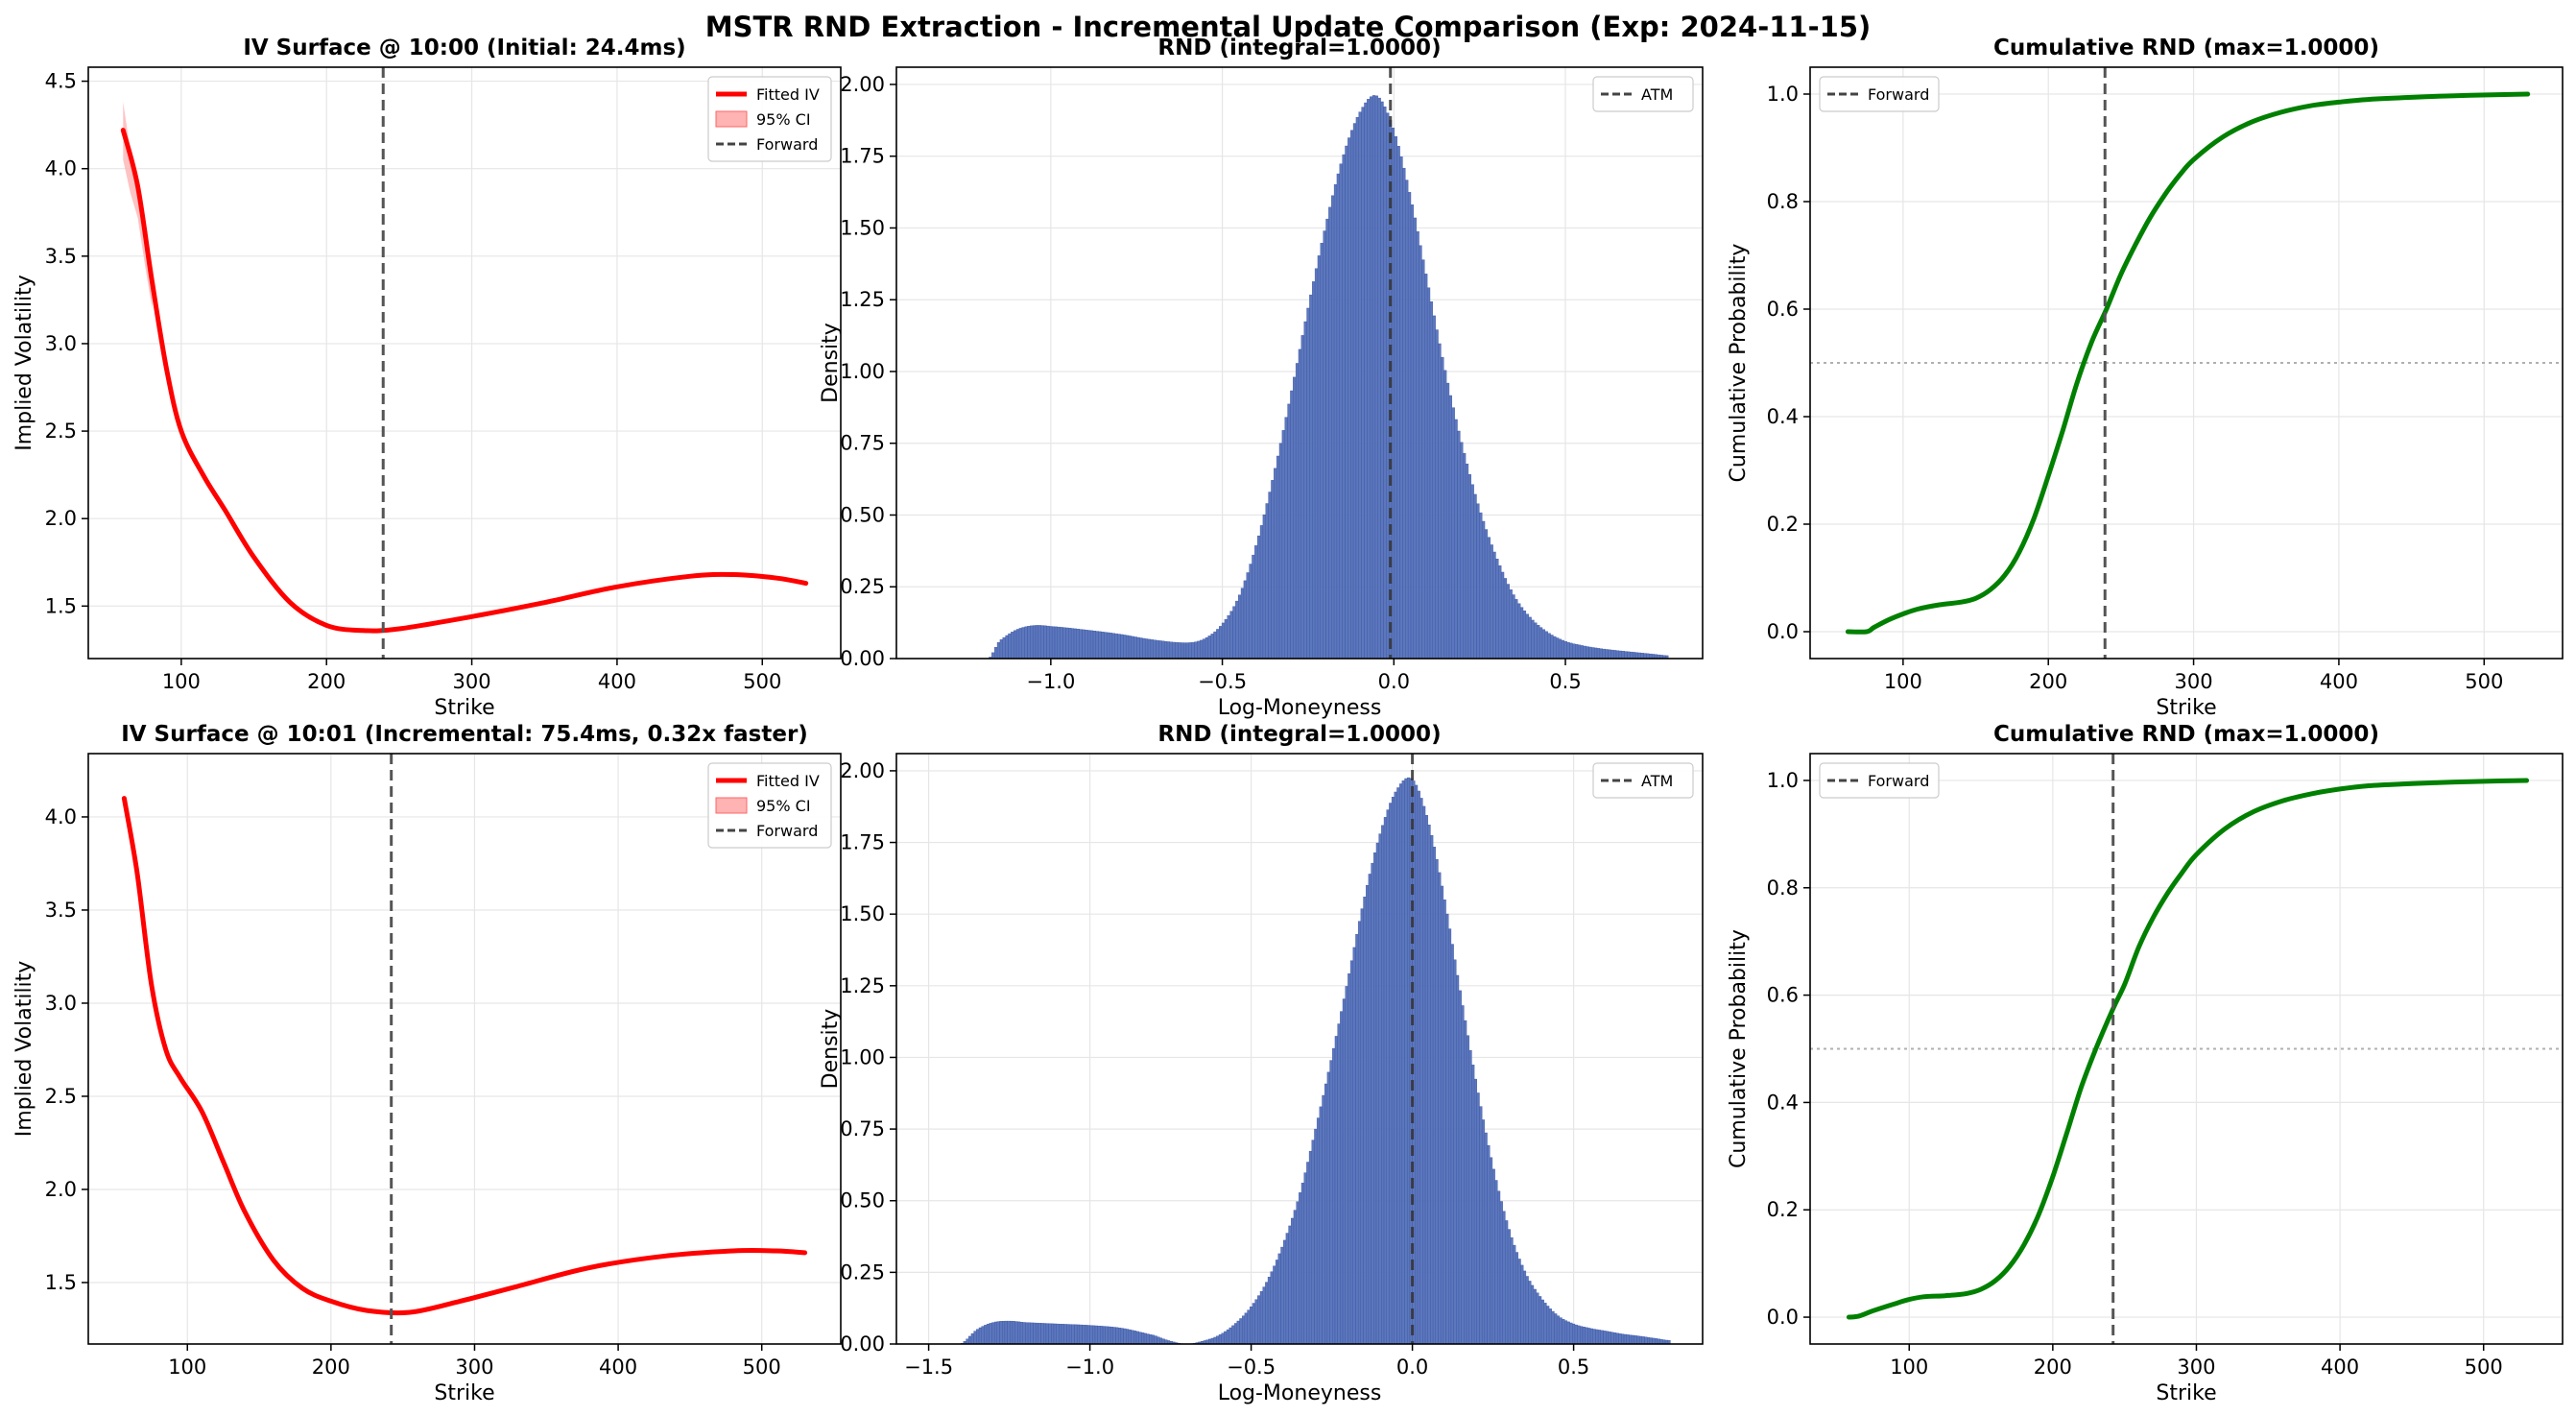  Describe the element at coordinates (1565, 681) in the screenshot. I see `x-tick-label: 0.5` at that location.